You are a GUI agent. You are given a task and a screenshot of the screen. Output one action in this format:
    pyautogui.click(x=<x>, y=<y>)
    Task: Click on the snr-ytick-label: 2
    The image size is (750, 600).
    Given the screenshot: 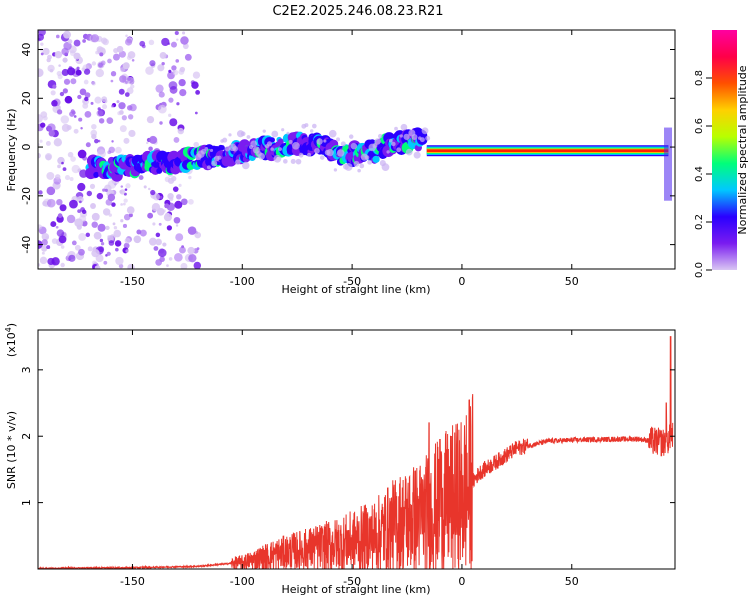 What is the action you would take?
    pyautogui.click(x=26, y=436)
    